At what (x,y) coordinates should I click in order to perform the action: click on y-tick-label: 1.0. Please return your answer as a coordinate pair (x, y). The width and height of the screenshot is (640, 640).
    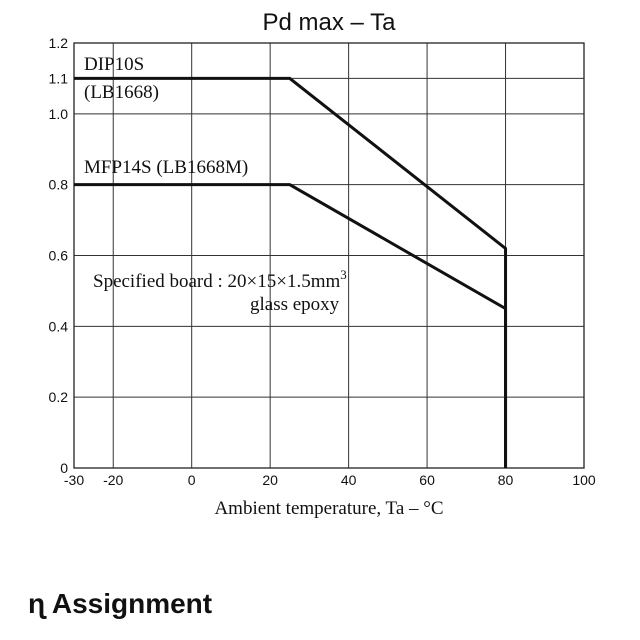
    Looking at the image, I should click on (59, 114).